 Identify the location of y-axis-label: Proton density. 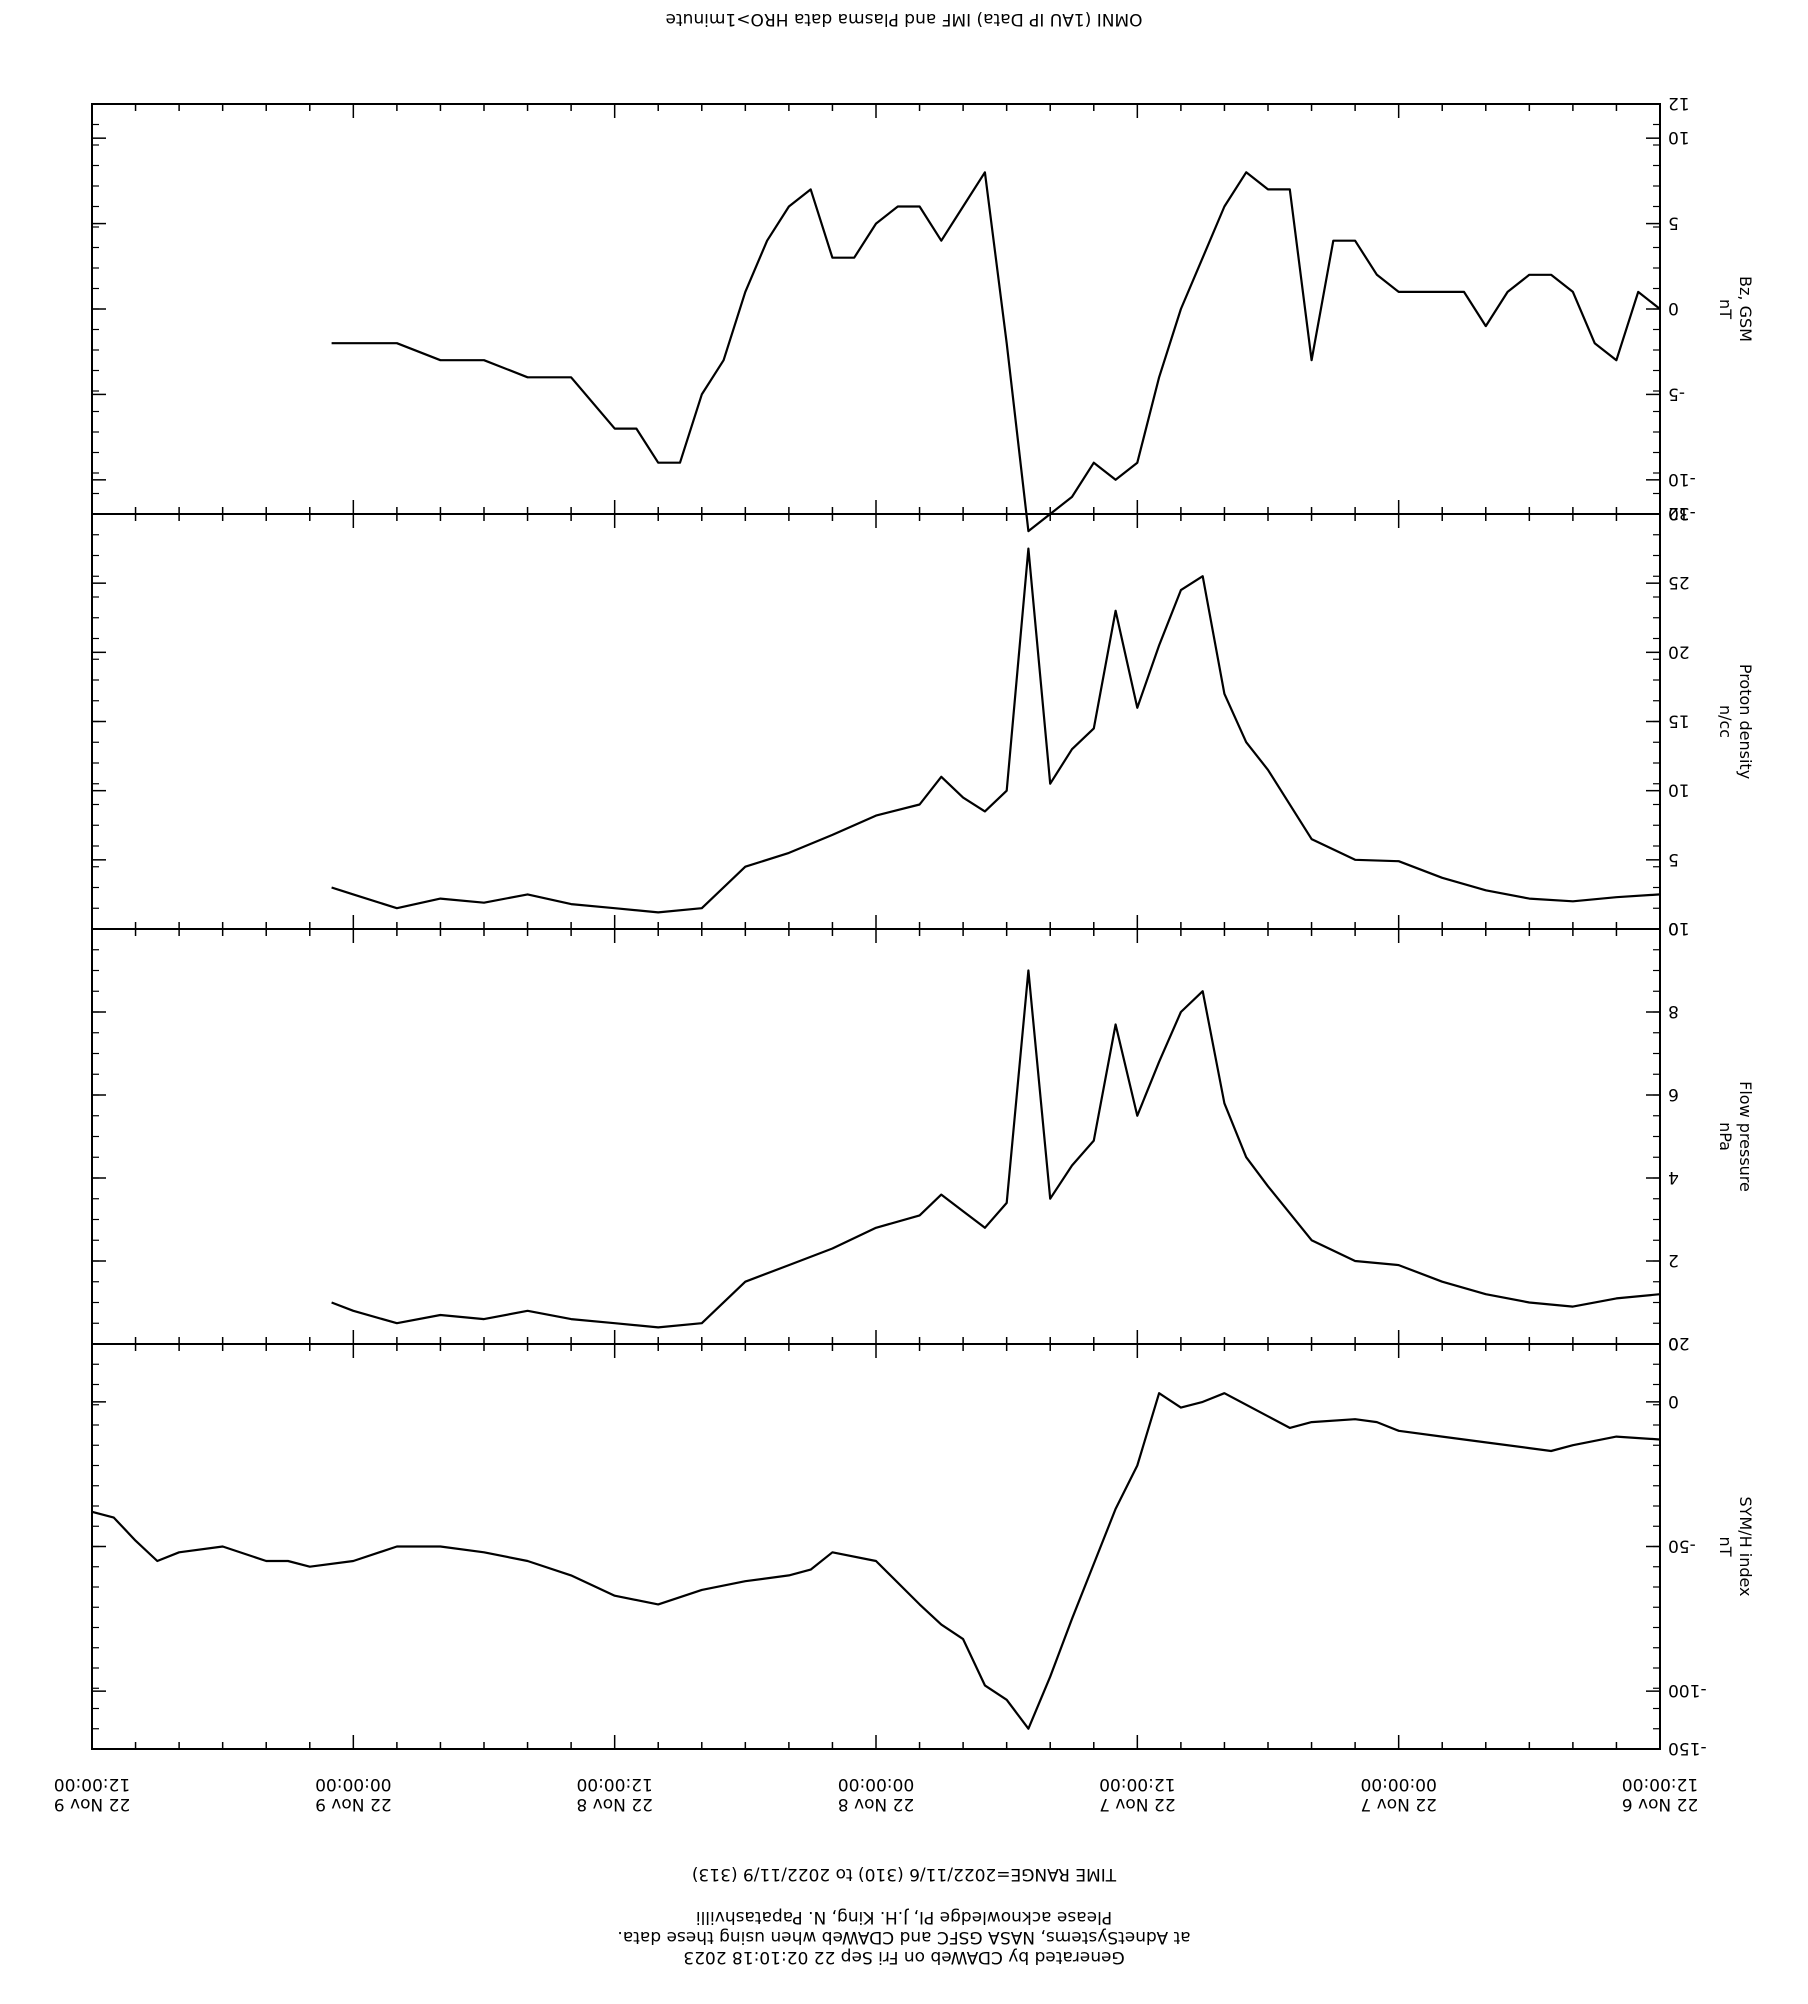
(1745, 721).